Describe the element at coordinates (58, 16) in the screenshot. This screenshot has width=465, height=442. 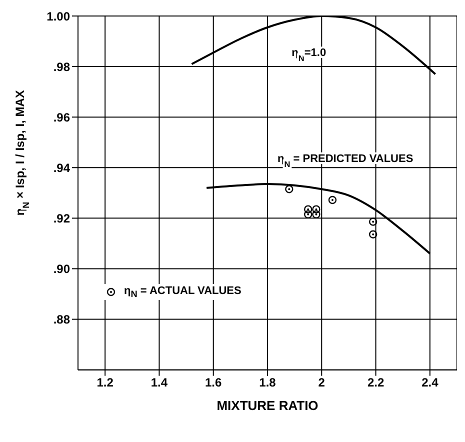
I see `y-tick-label: 1.00` at that location.